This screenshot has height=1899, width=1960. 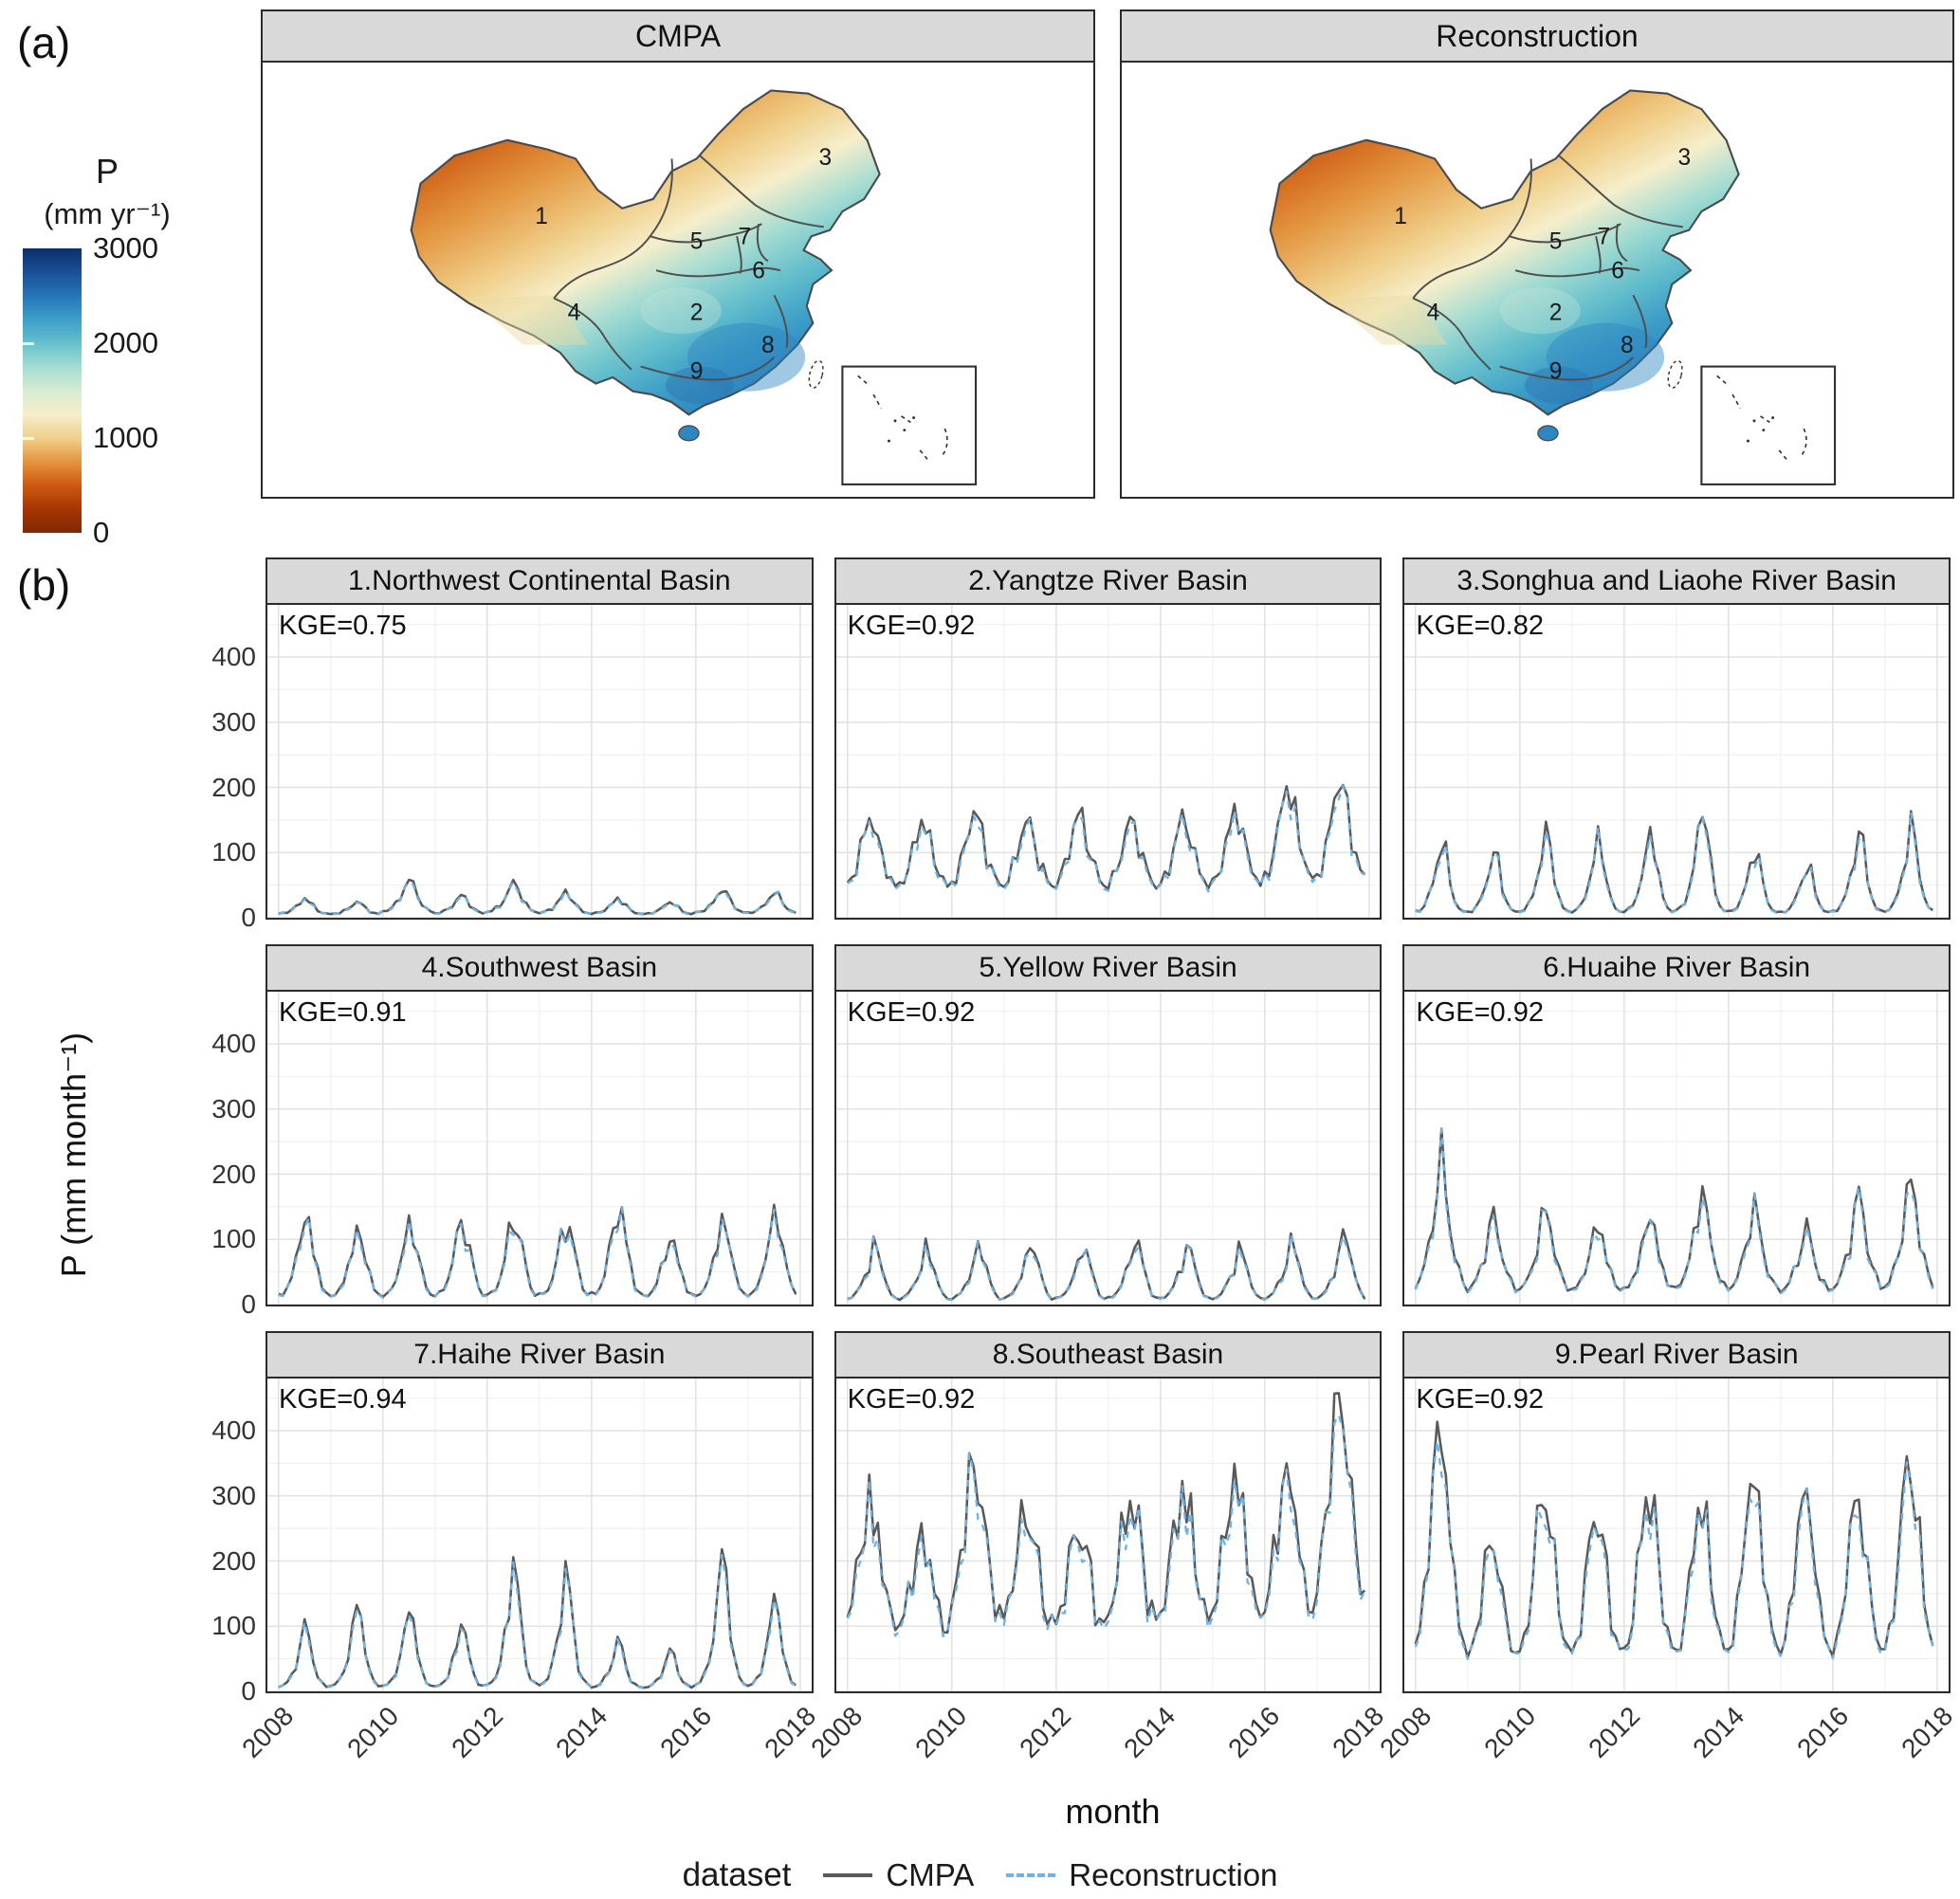 I want to click on basin-facet-5: 5.Yellow River Basin KGE=0.92, so click(x=1108, y=1125).